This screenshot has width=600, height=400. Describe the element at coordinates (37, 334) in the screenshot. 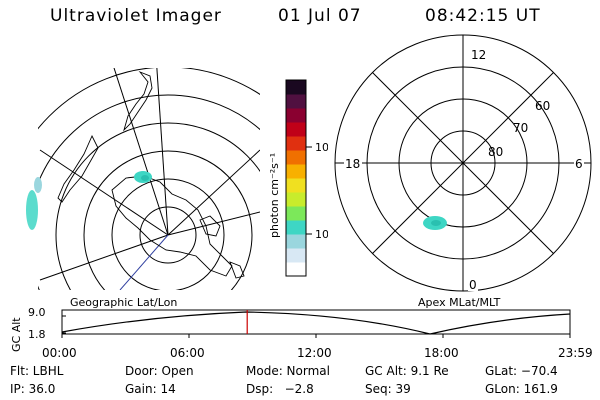

I see `altitude-tick-min: 1.8` at that location.